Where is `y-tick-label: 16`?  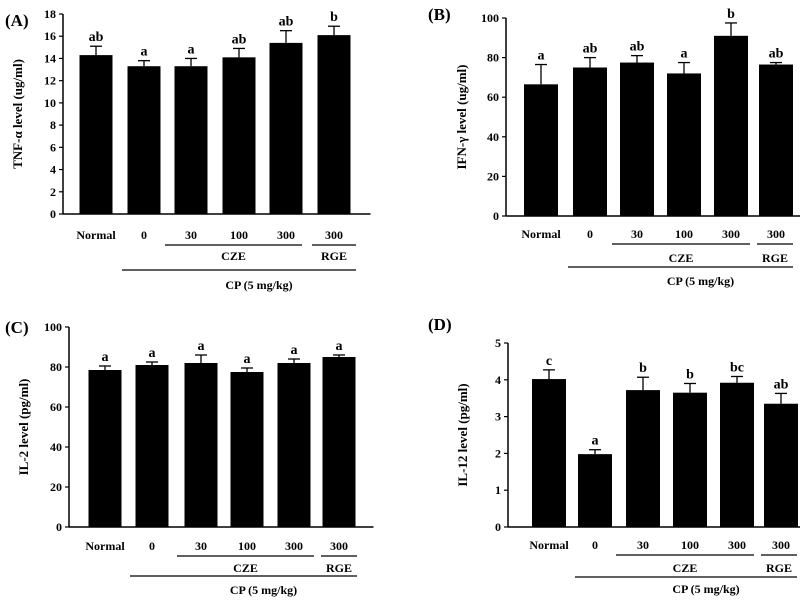
y-tick-label: 16 is located at coordinates (50, 36).